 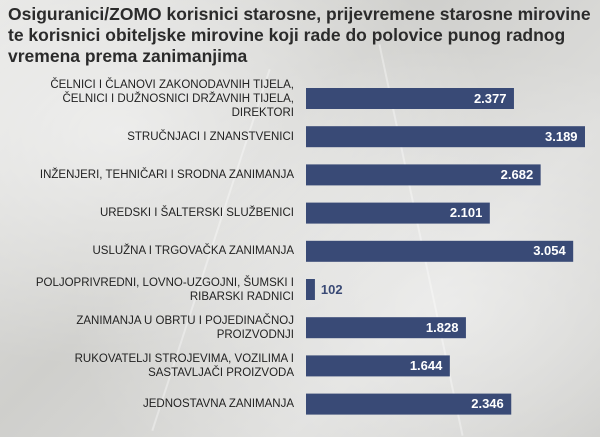 I want to click on category-label: INŽENJERI, TEHNIČARI I SRODNA ZANIMANJA, so click(x=166, y=174).